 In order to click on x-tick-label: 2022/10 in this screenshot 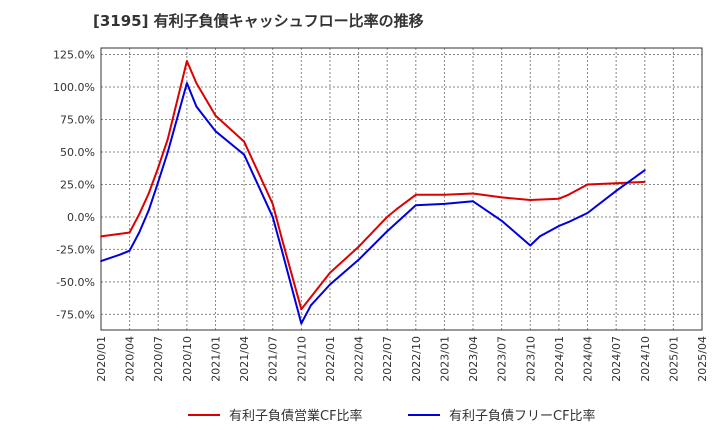, I will do `click(416, 359)`.